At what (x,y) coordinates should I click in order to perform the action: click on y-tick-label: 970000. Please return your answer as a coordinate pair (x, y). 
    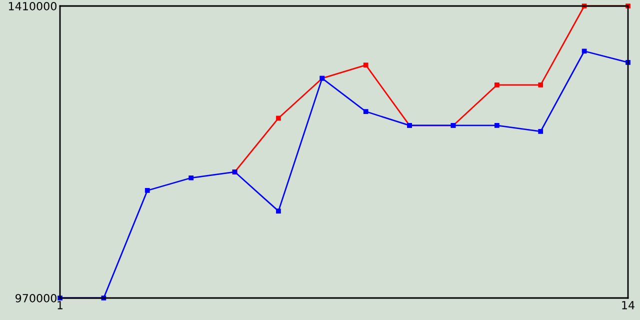
    Looking at the image, I should click on (36, 298).